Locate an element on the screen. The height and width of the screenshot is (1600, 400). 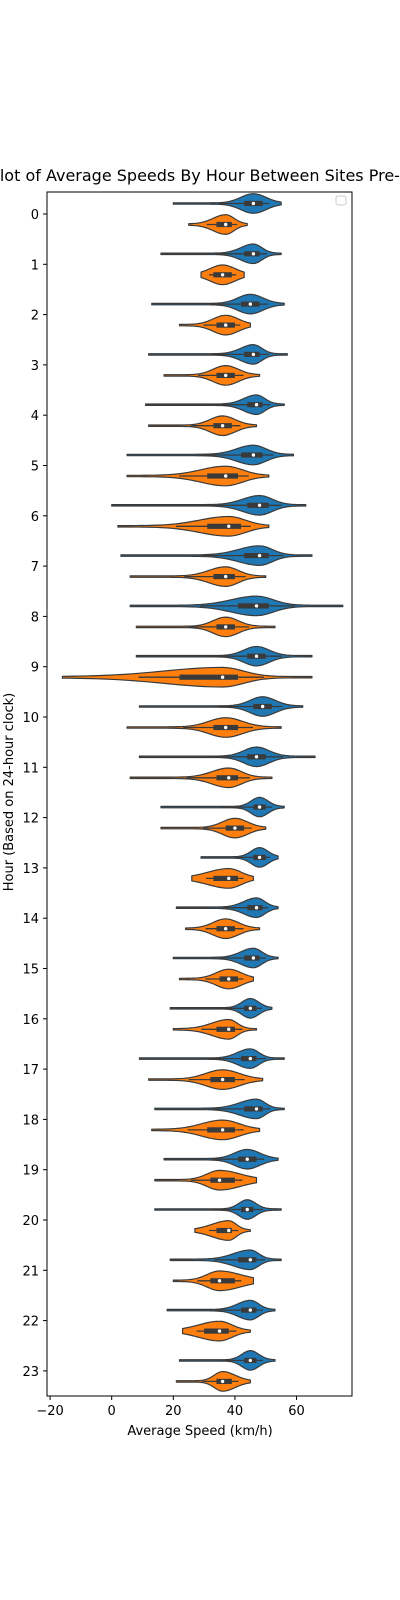
y-tick-label: 17 is located at coordinates (30, 1070).